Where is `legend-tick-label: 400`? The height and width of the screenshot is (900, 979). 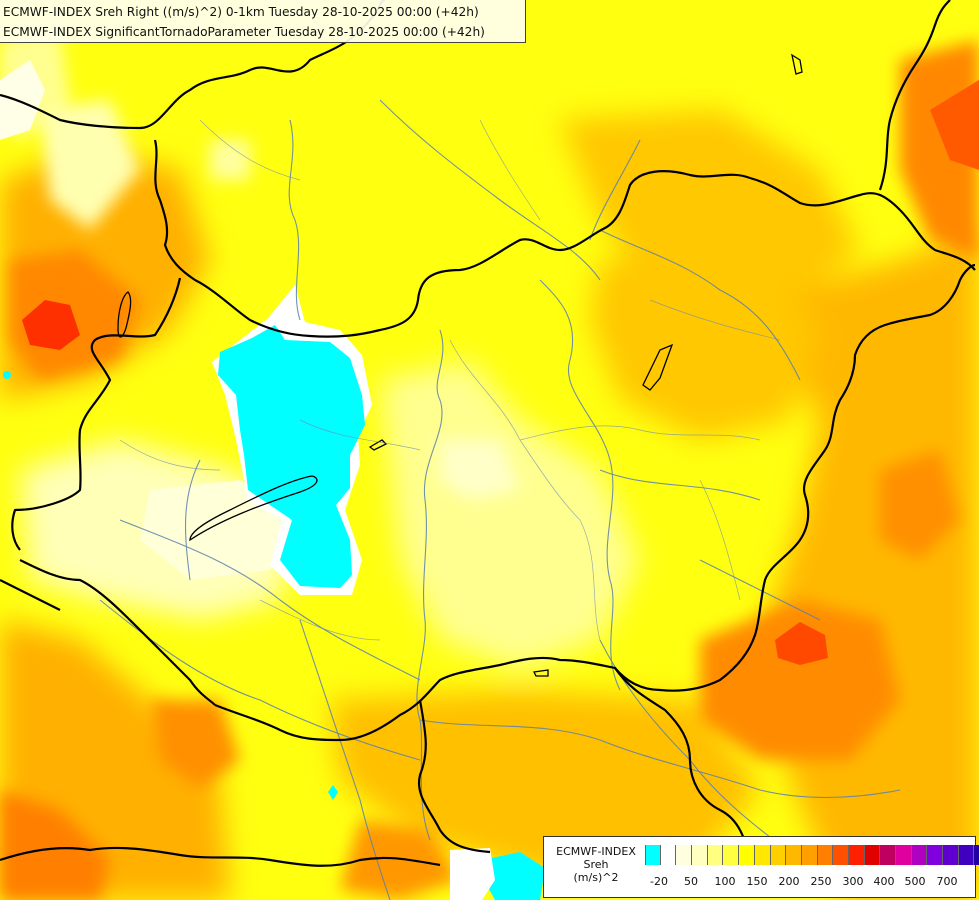
legend-tick-label: 400 is located at coordinates (884, 881).